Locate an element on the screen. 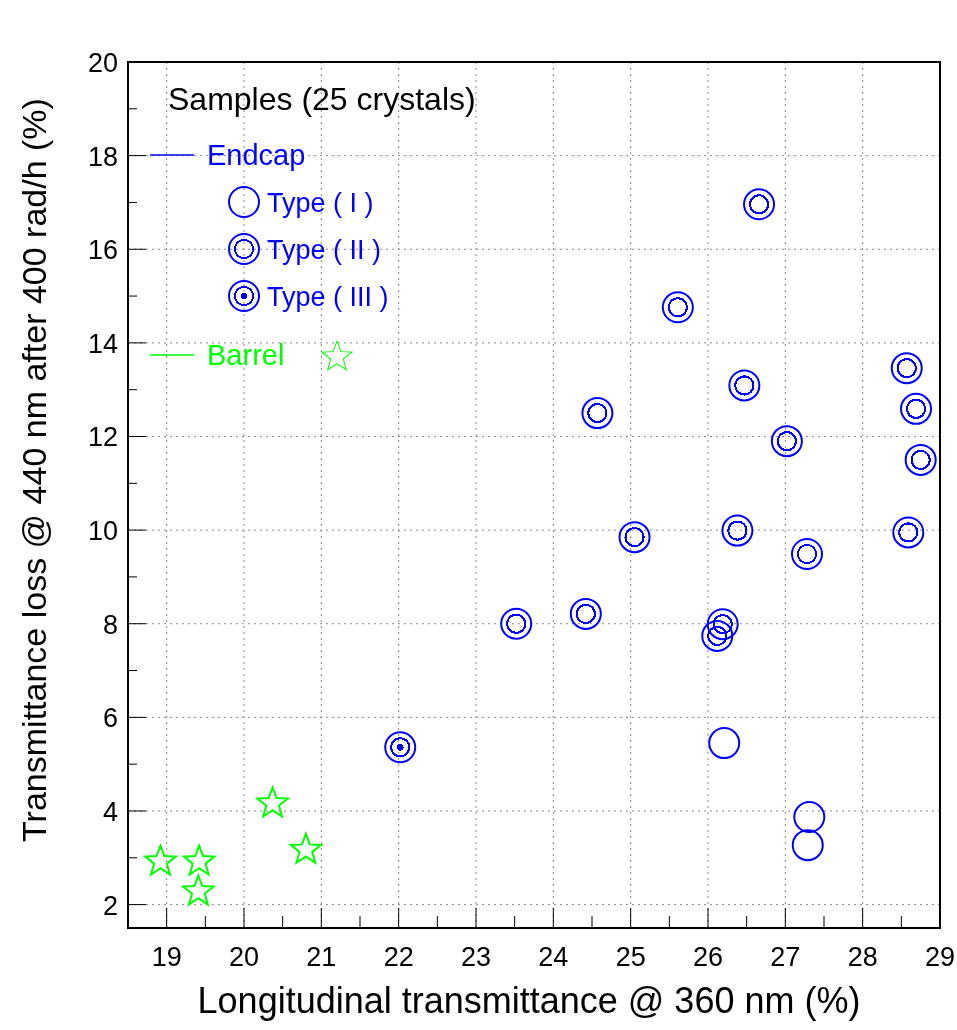 This screenshot has width=957, height=1030. y-axis-title: Transmittance loss @ 440 nm after 400 rad/h (%) is located at coordinates (34, 470).